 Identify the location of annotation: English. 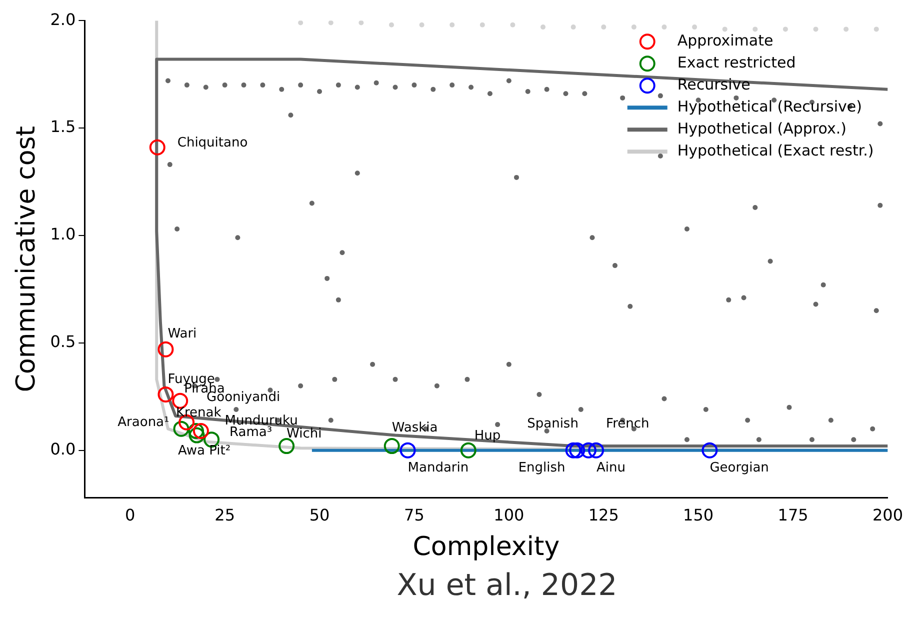
(542, 468).